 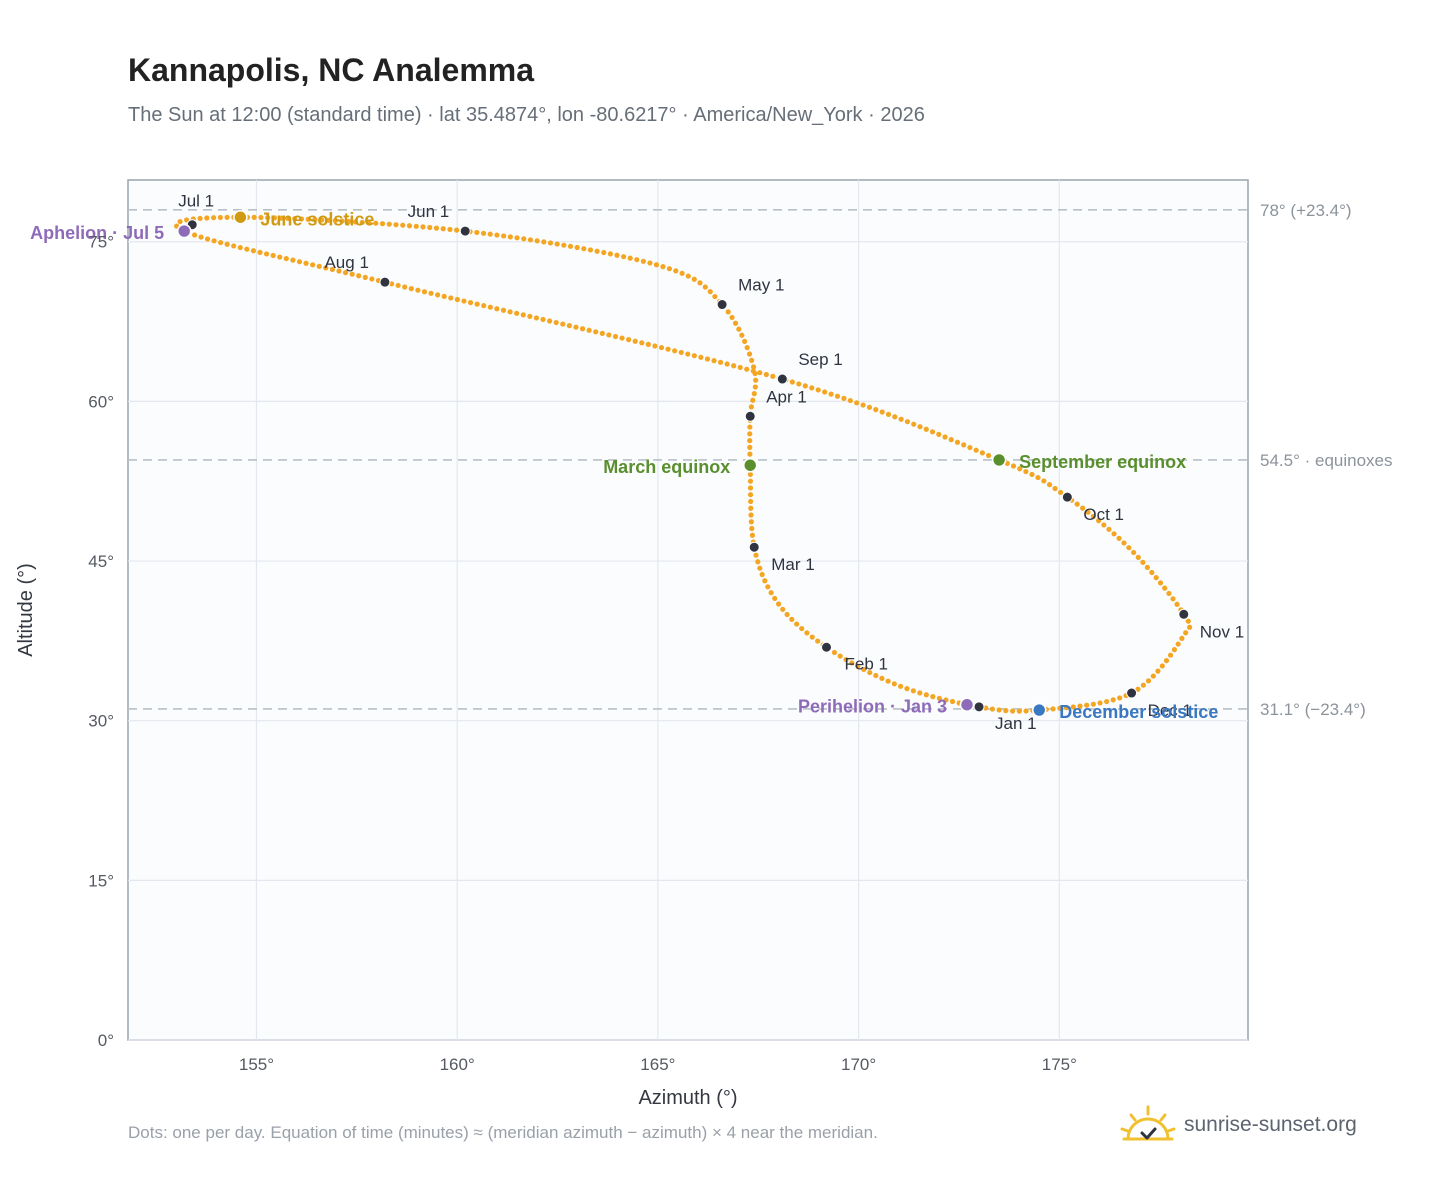 I want to click on month-label: Apr 1, so click(x=786, y=396).